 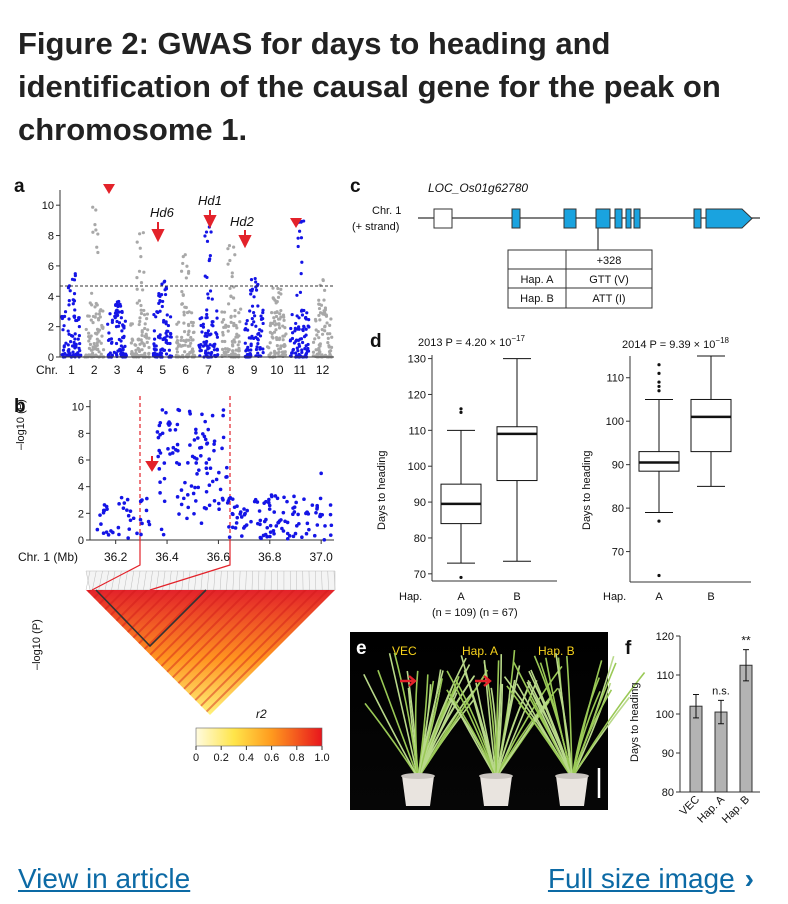 I want to click on arrow-hd6-icon, so click(x=158, y=232).